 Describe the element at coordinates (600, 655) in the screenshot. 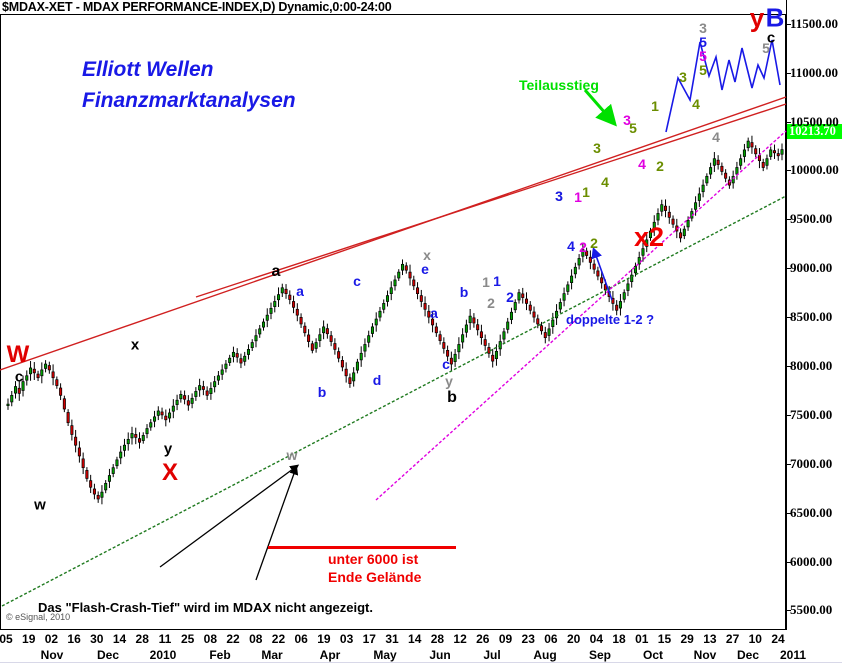

I see `date-tick-month: Sep` at that location.